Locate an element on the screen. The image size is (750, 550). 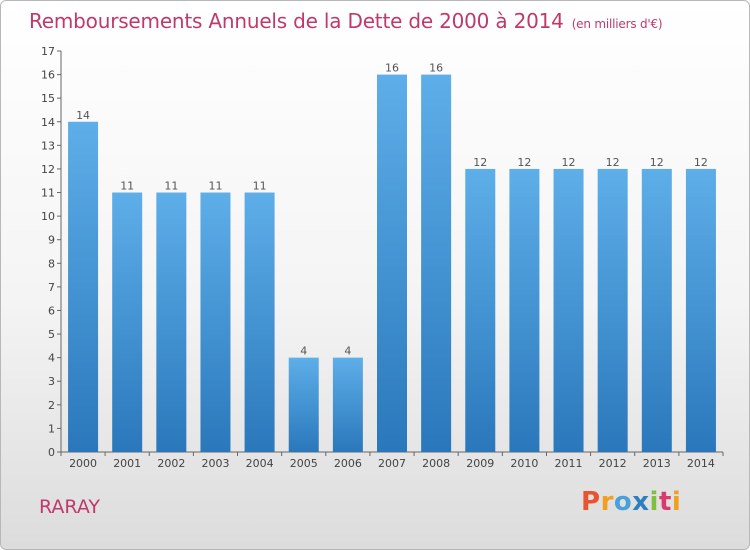
logo-letter: t is located at coordinates (665, 502).